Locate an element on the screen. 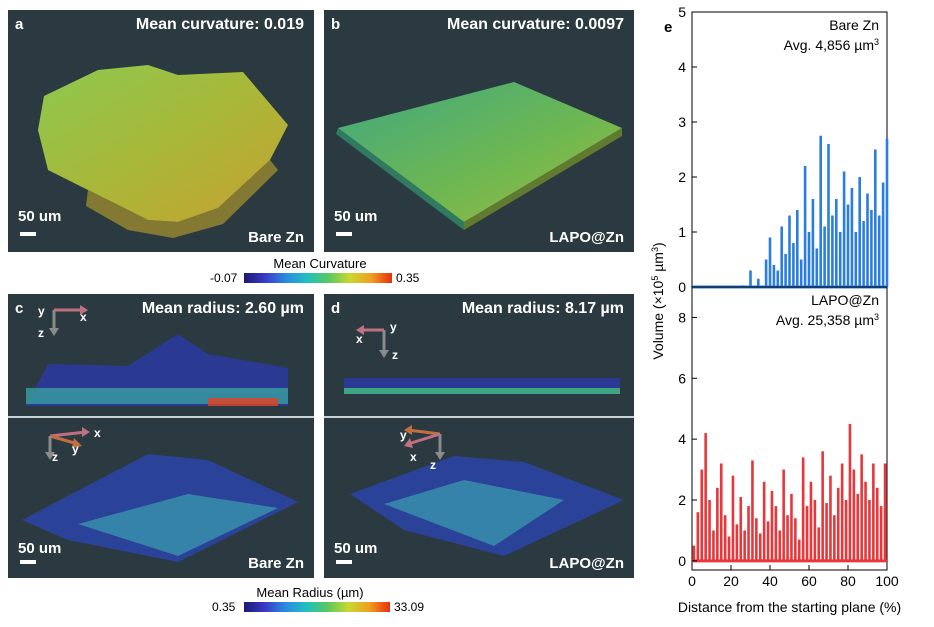  y-axis-label: Volume (×105 µm3) is located at coordinates (658, 300).